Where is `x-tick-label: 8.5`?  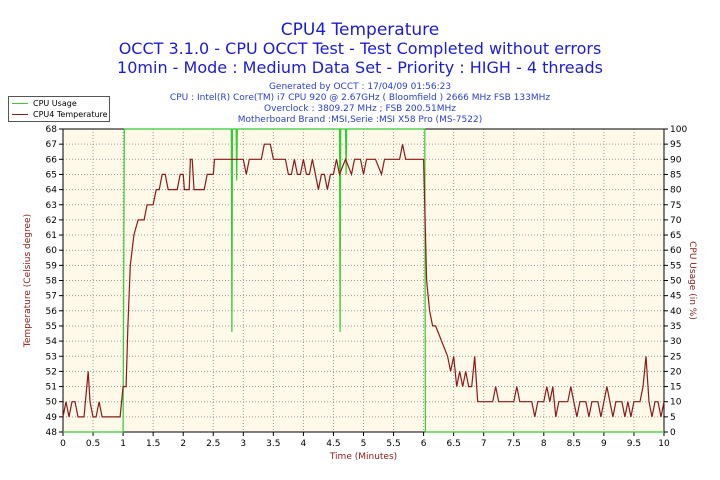 x-tick-label: 8.5 is located at coordinates (574, 444).